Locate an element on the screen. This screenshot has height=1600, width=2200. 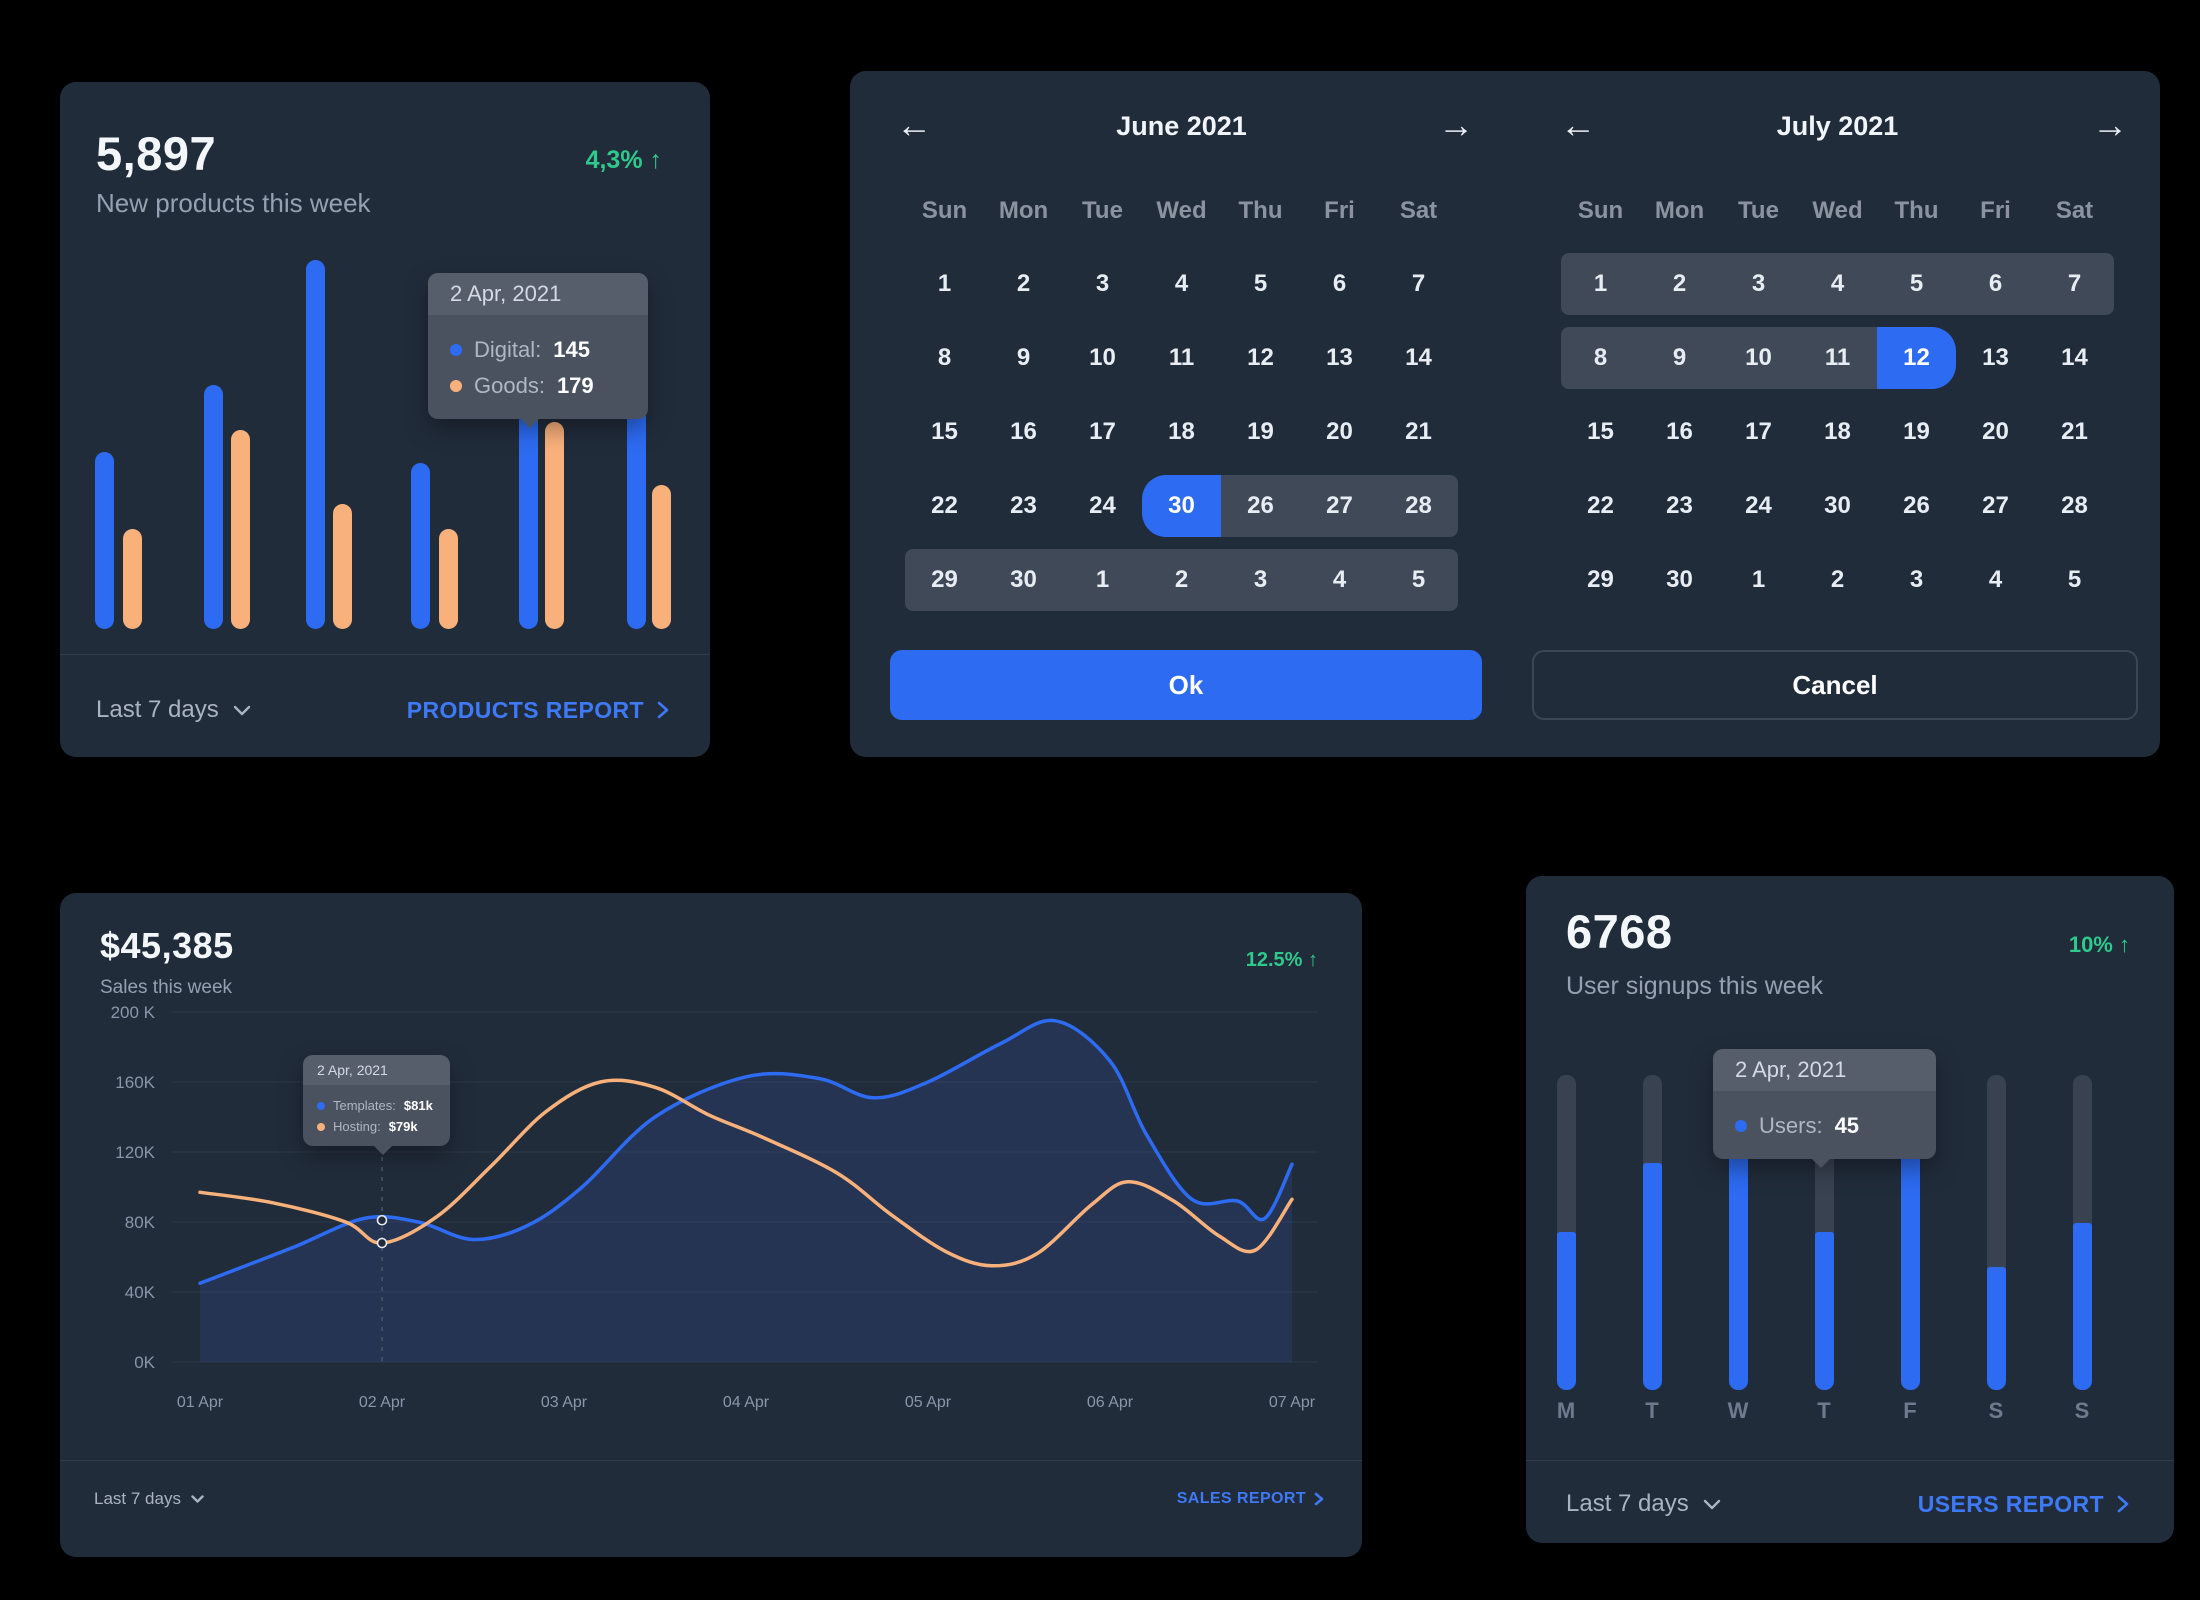
chevron-right-icon is located at coordinates (663, 710).